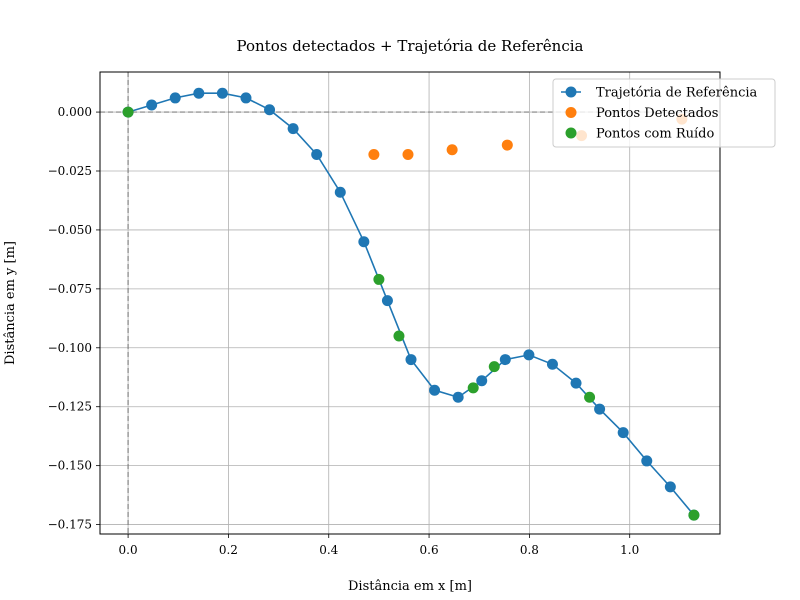  I want to click on x-tick-label: 1.0, so click(629, 550).